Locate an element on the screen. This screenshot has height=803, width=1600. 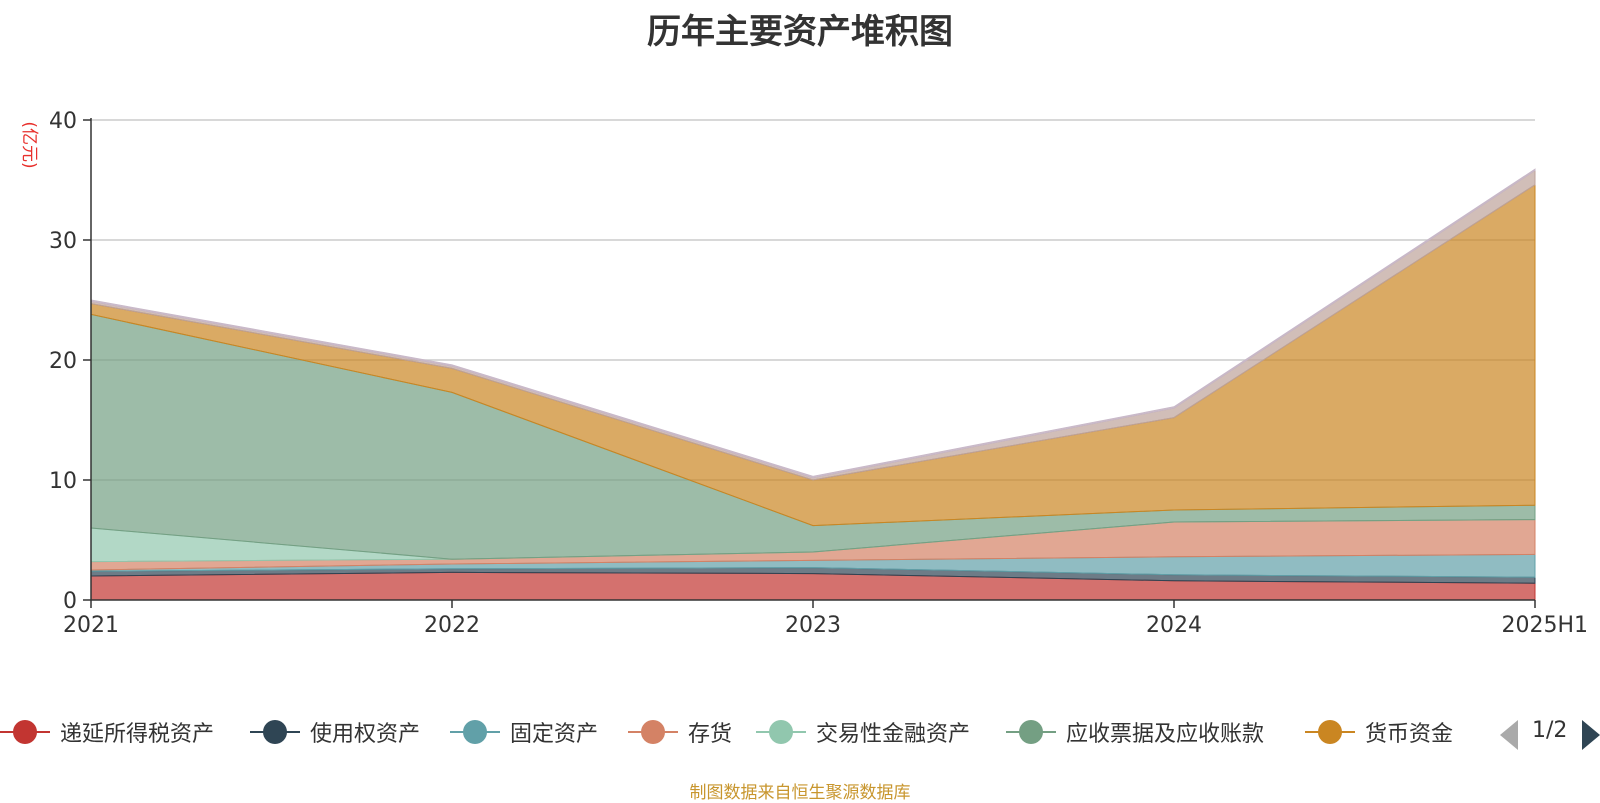
legend-label: 交易性金融资产 is located at coordinates (893, 734).